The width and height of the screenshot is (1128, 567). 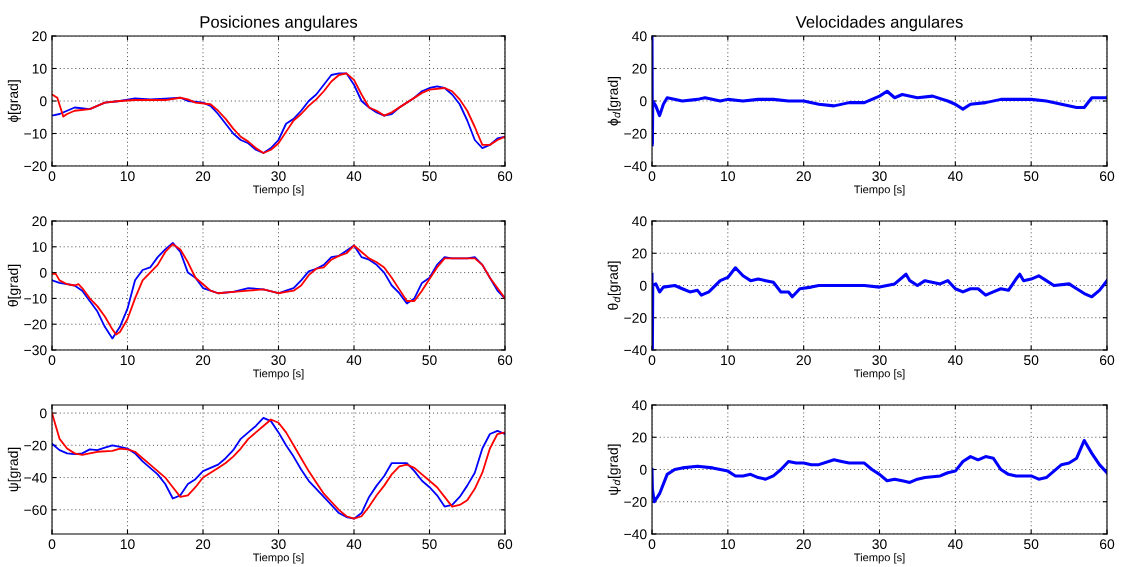 I want to click on chart-title: Posiciones angulares, so click(x=279, y=23).